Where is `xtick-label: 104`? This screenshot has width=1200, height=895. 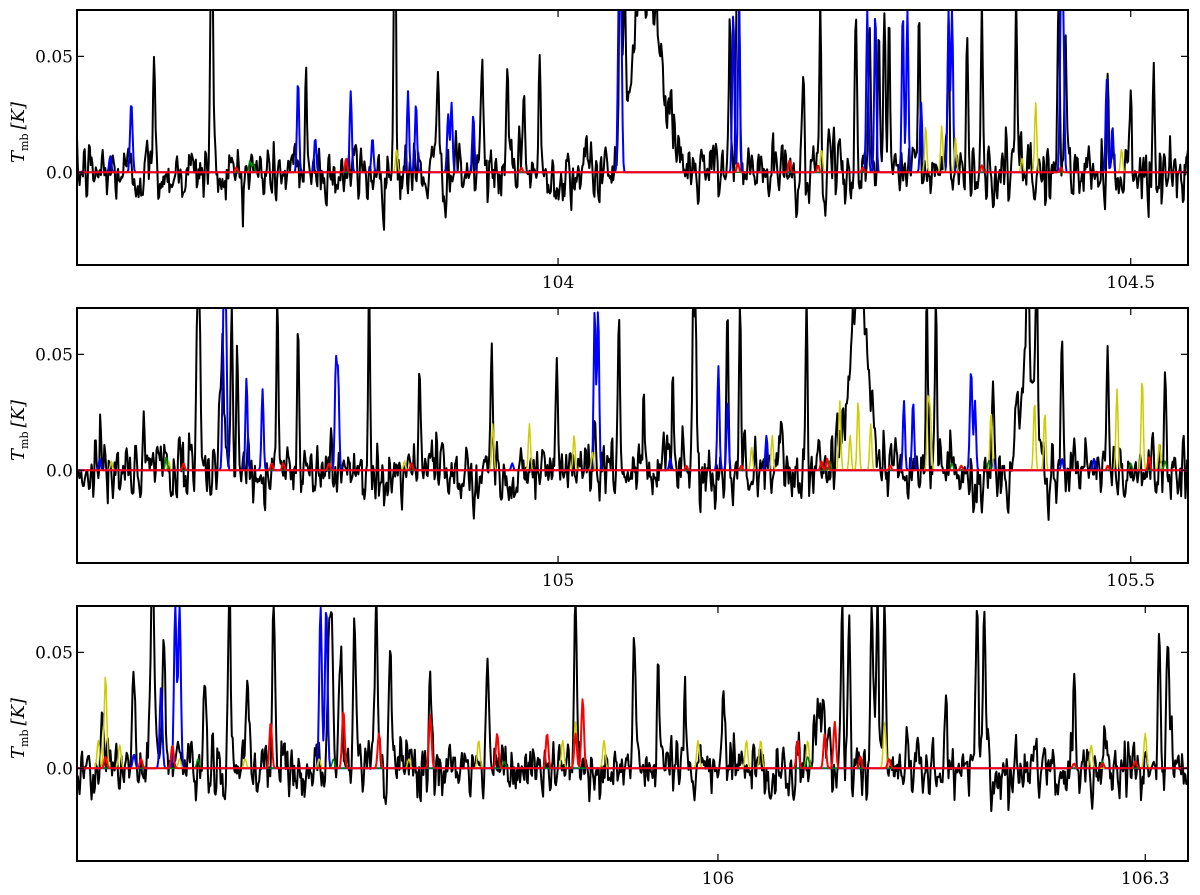 xtick-label: 104 is located at coordinates (558, 283).